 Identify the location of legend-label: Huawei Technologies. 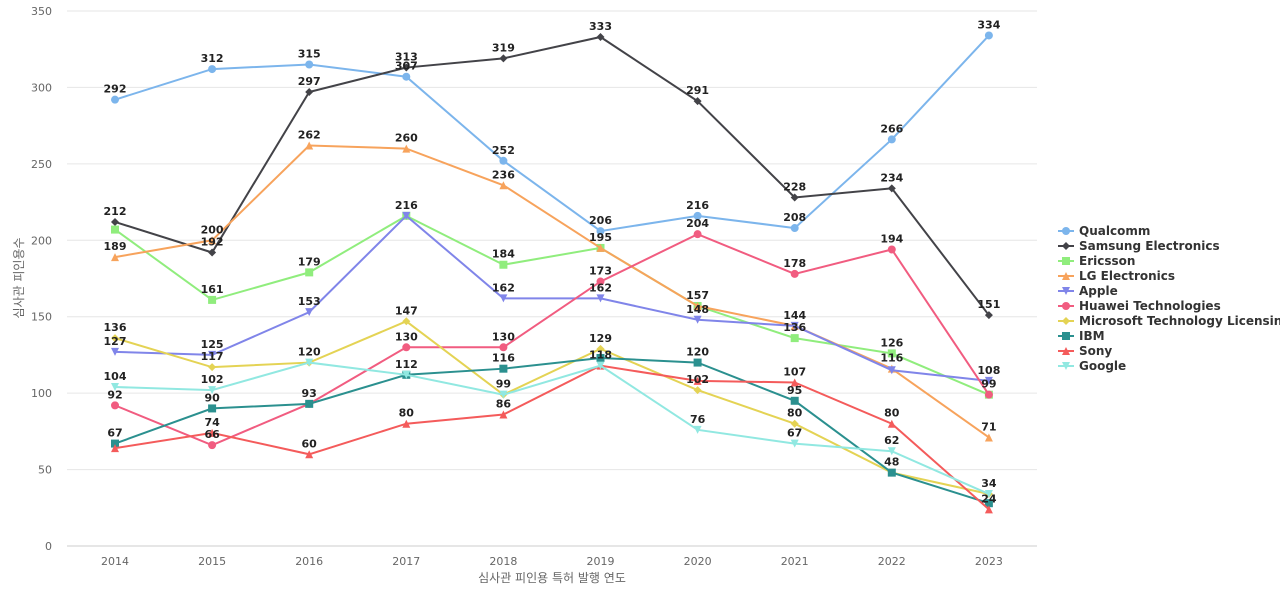
(1150, 306).